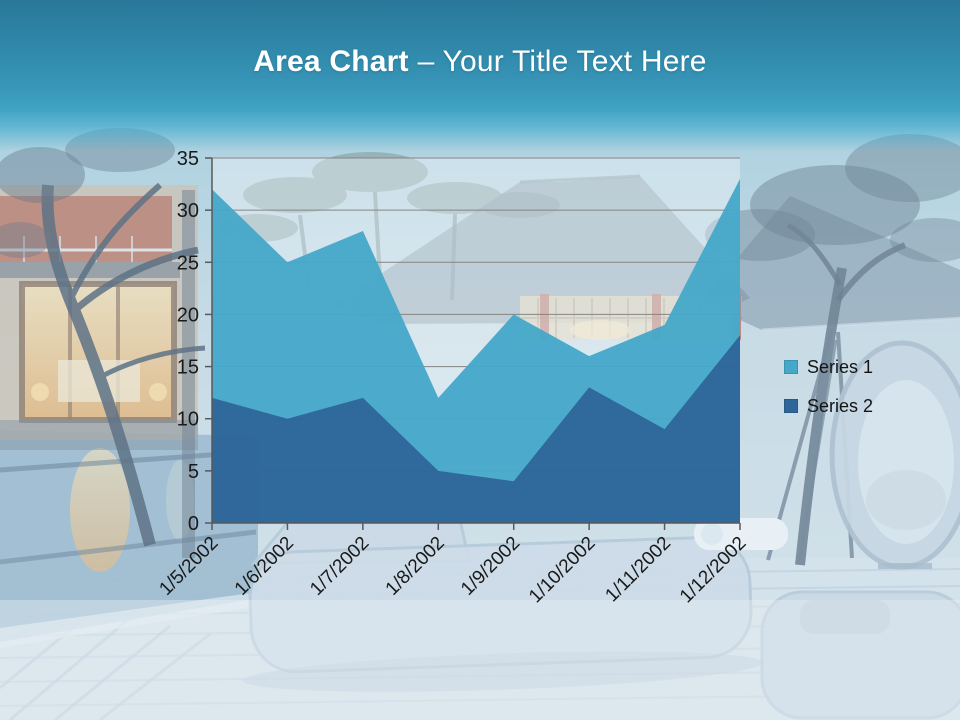 Image resolution: width=960 pixels, height=720 pixels. I want to click on legend-item-series-2: Series 2, so click(828, 406).